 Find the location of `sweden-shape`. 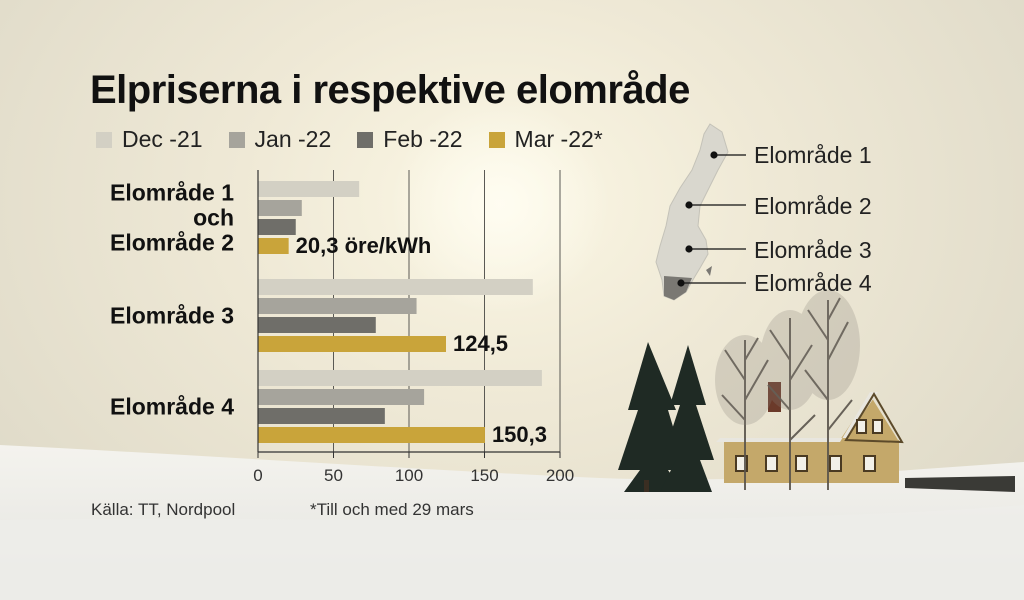

sweden-shape is located at coordinates (692, 212).